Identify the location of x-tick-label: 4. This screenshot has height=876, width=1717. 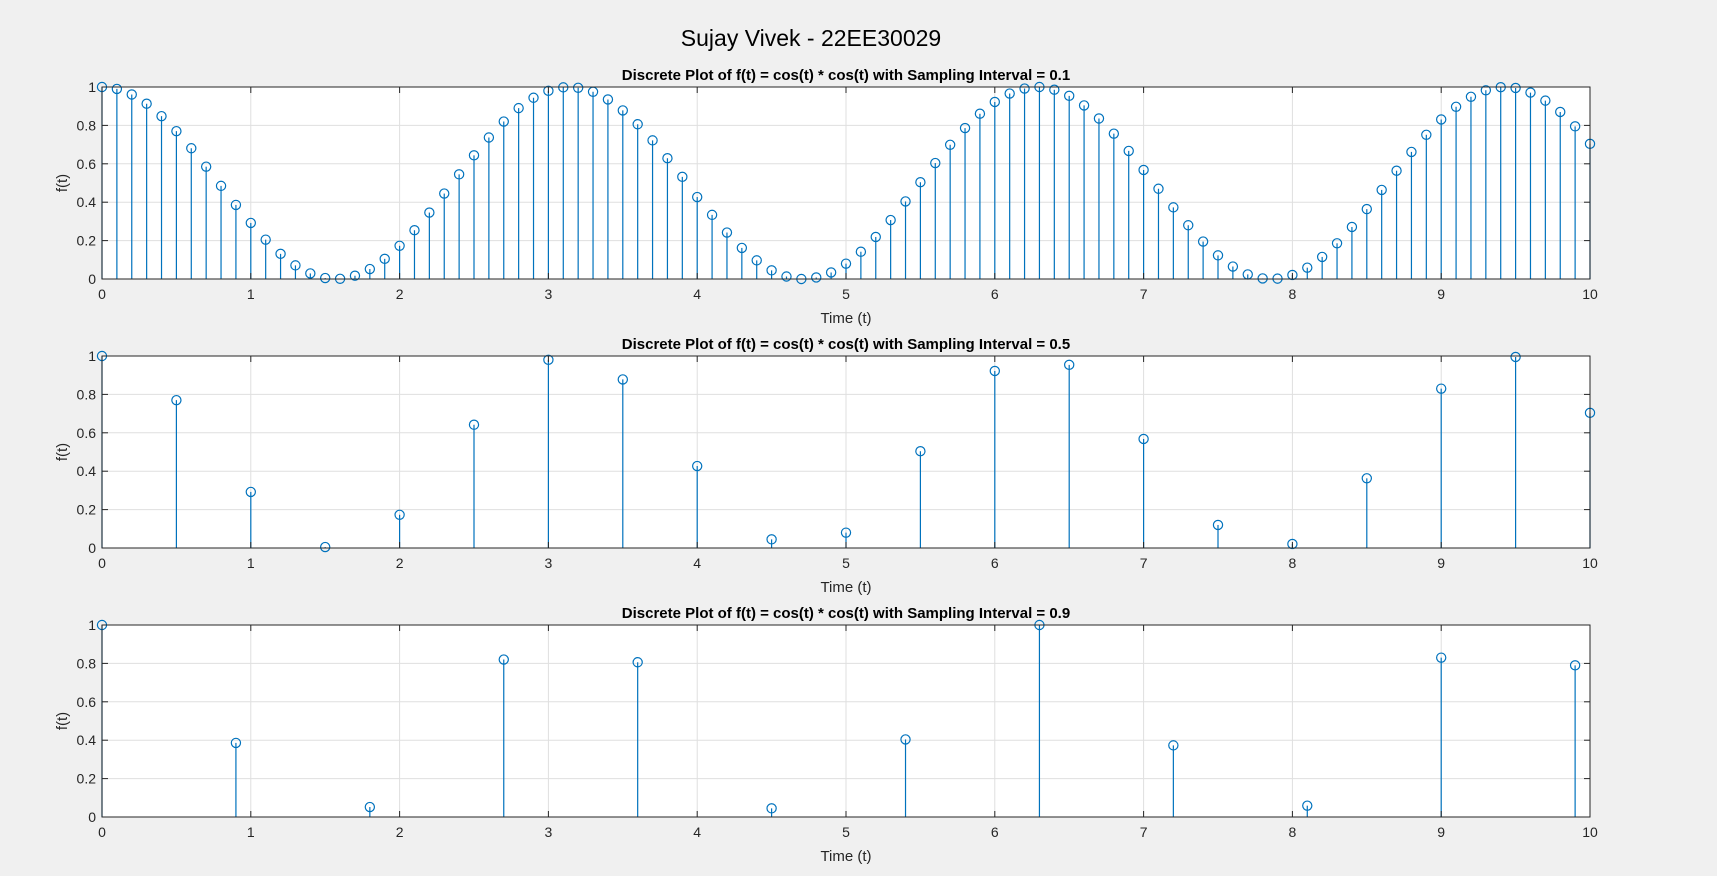
(697, 832).